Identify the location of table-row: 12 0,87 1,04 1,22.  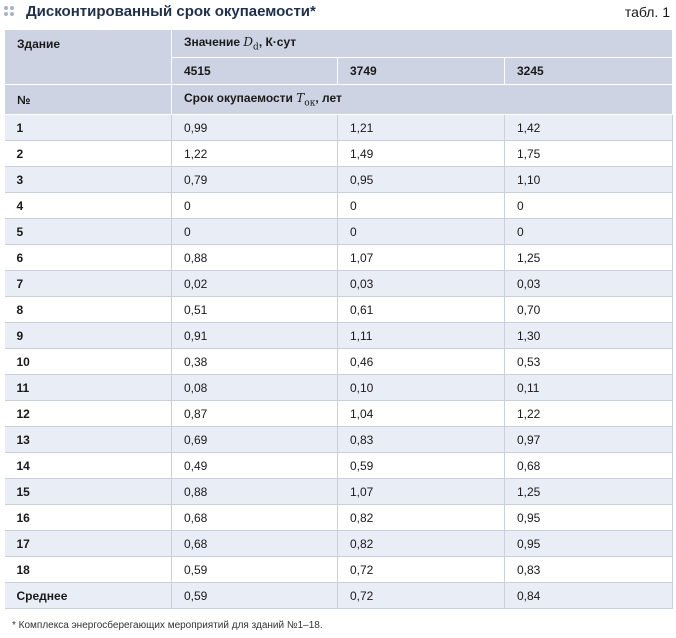
(339, 413).